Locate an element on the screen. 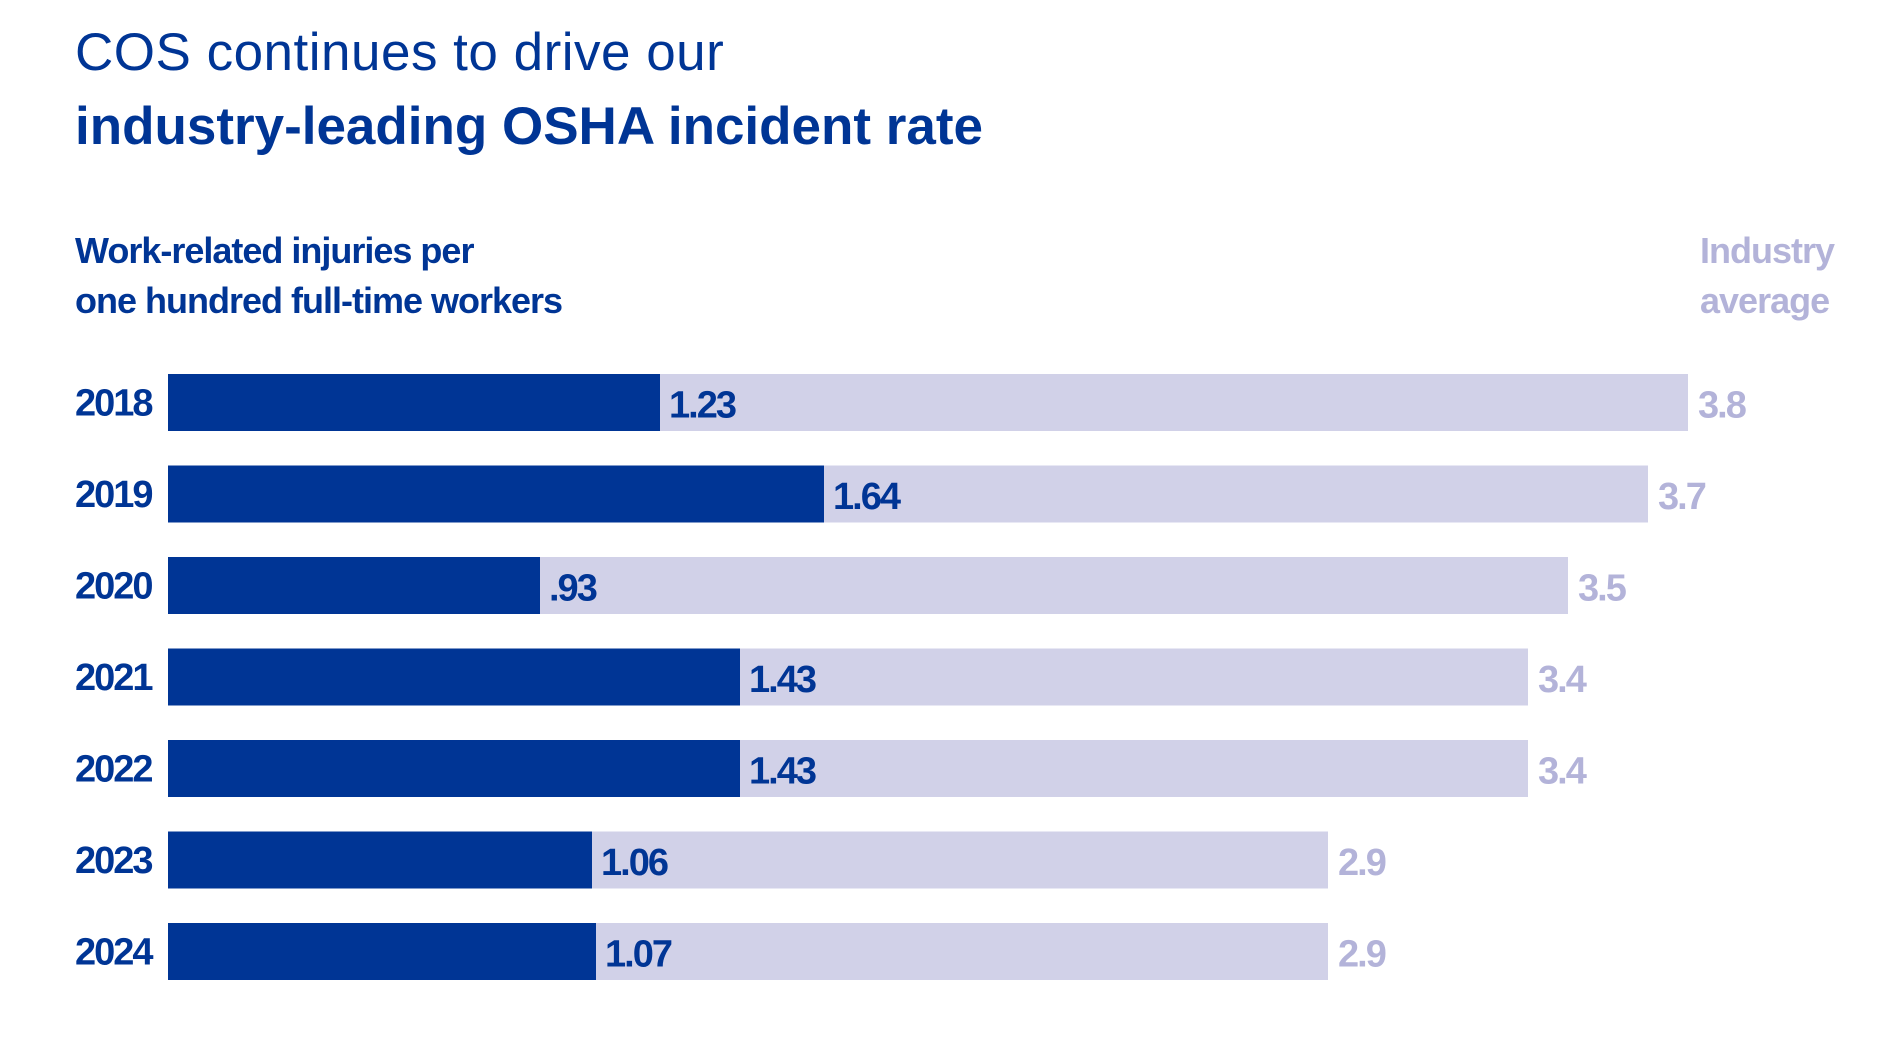 This screenshot has width=1889, height=1049. series-label-line-1: Work-related injuries per is located at coordinates (274, 250).